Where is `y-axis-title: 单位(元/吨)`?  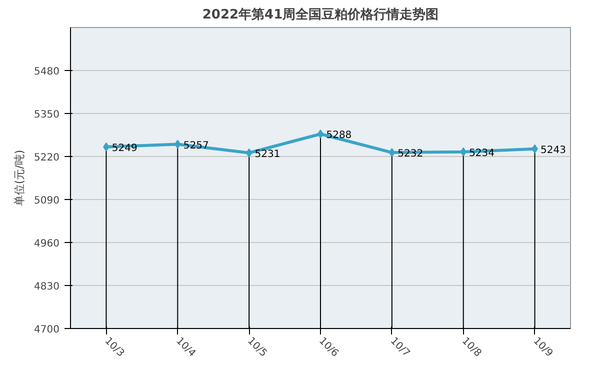
y-axis-title: 单位(元/吨) is located at coordinates (19, 178).